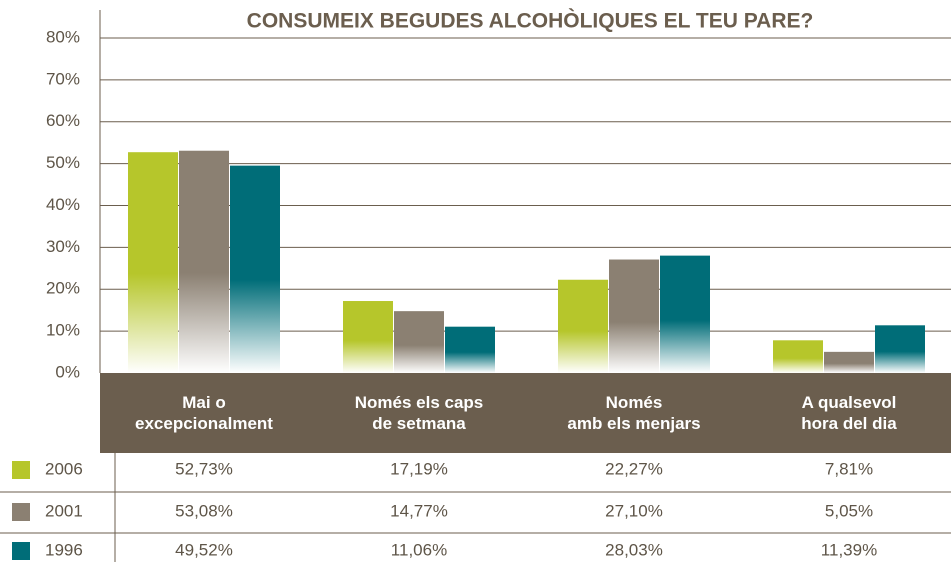 This screenshot has height=562, width=951. What do you see at coordinates (63, 246) in the screenshot?
I see `y-tick-label: 30%` at bounding box center [63, 246].